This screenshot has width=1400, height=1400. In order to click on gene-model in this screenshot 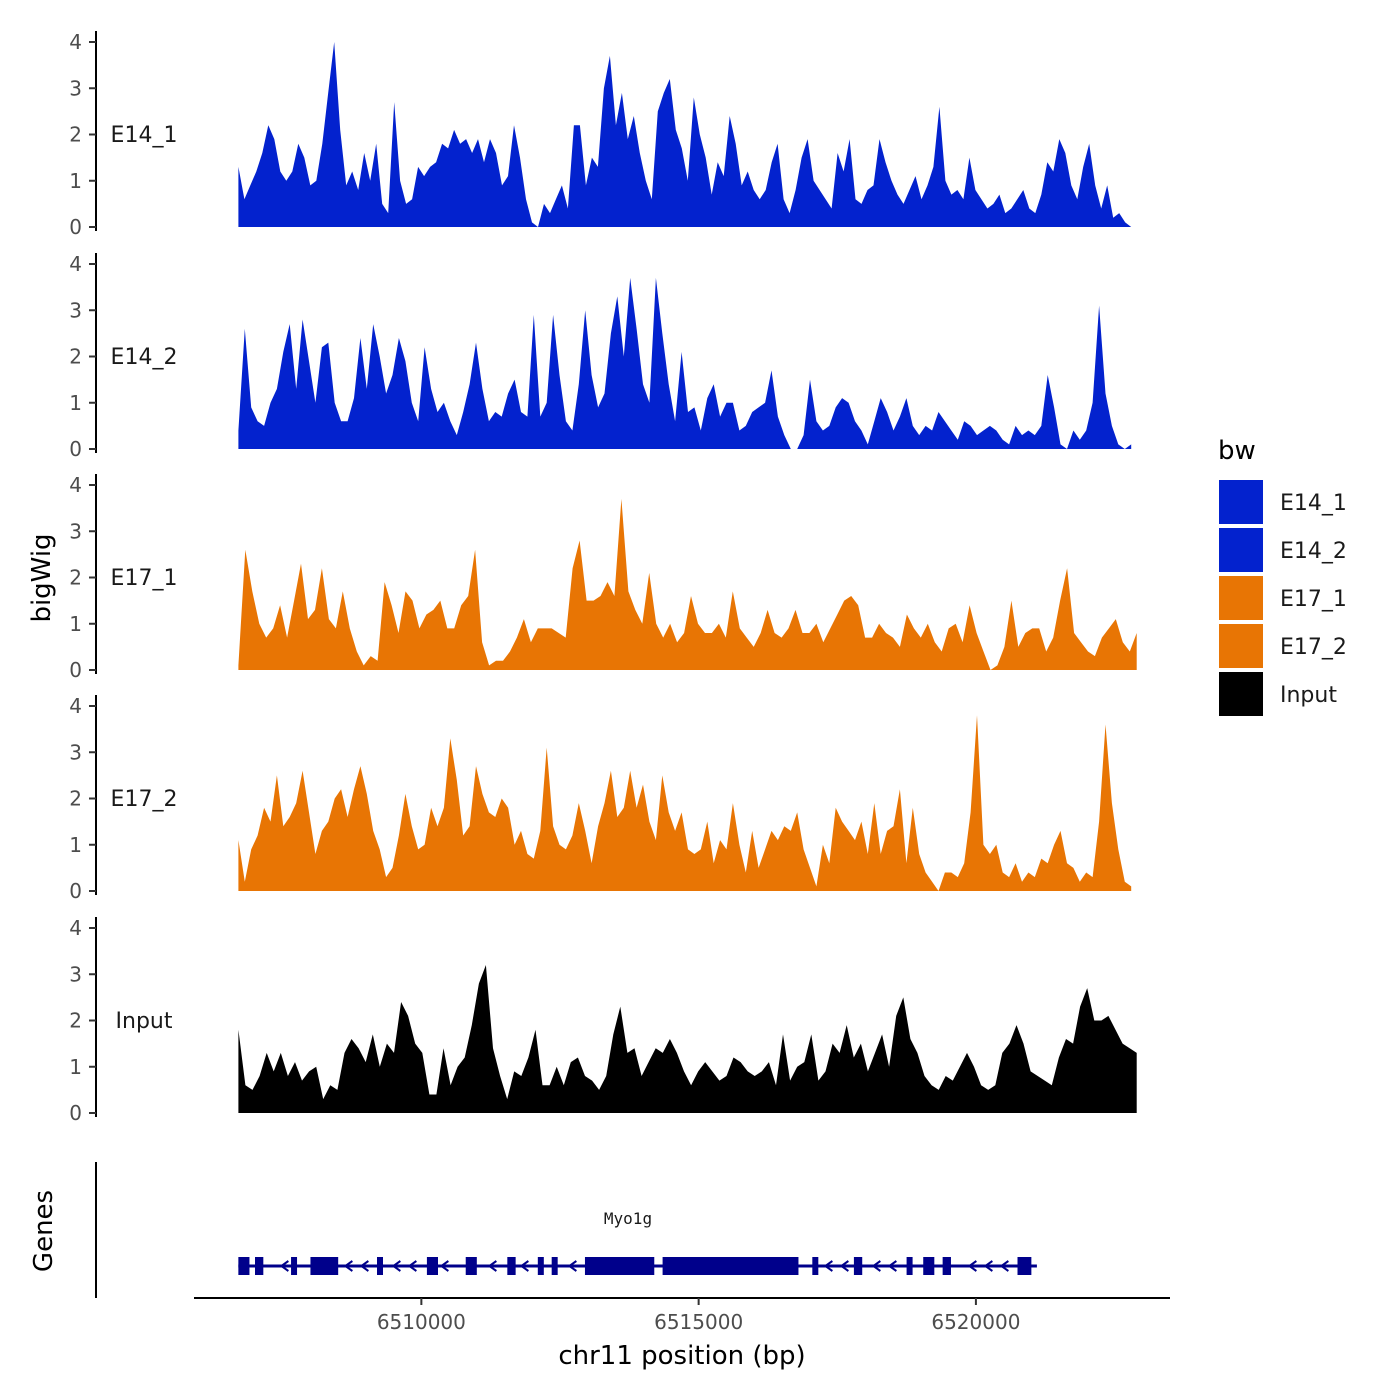, I will do `click(637, 1266)`.